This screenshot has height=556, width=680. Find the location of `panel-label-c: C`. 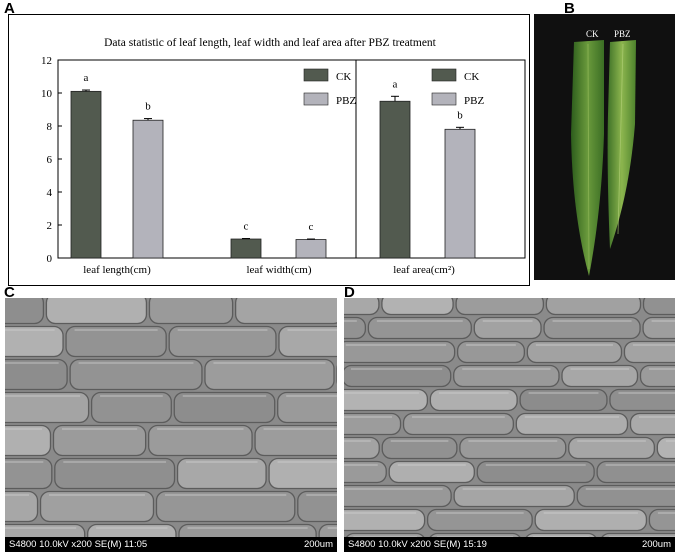

panel-label-c: C is located at coordinates (9, 292).